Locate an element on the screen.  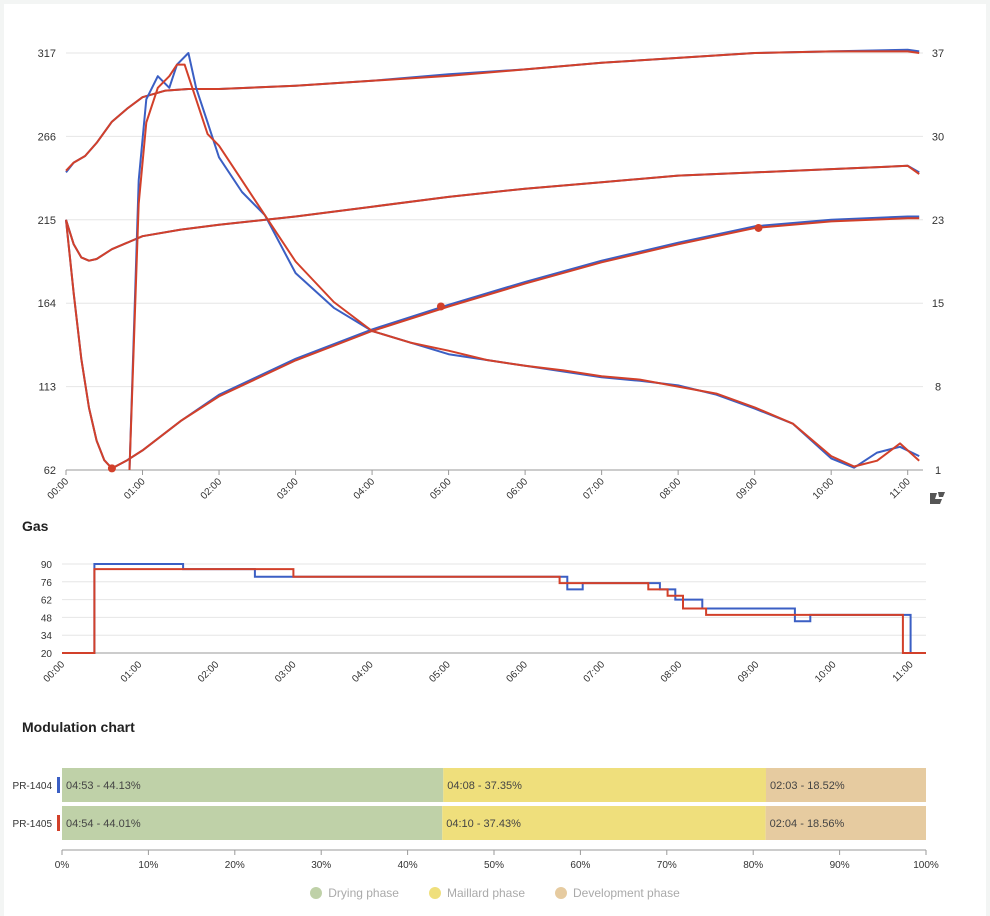
main-left-tick-label: 317 is located at coordinates (47, 54).